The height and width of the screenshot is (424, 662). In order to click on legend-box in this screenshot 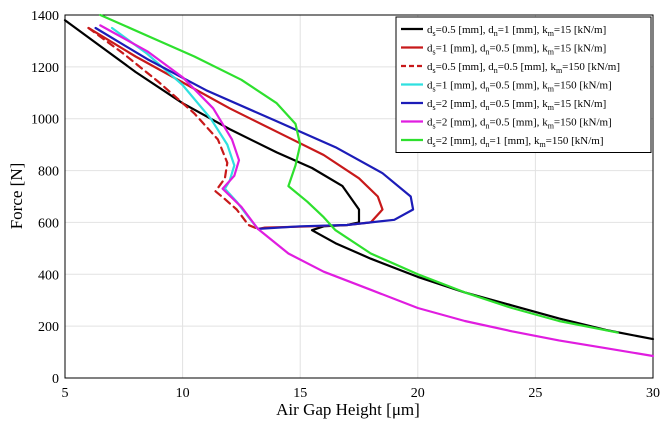, I will do `click(523, 84)`.